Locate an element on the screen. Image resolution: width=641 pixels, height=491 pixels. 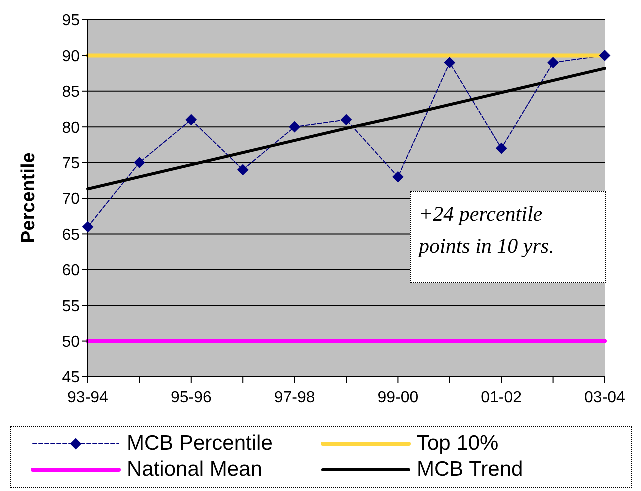
y-tick-label: 55 is located at coordinates (71, 307).